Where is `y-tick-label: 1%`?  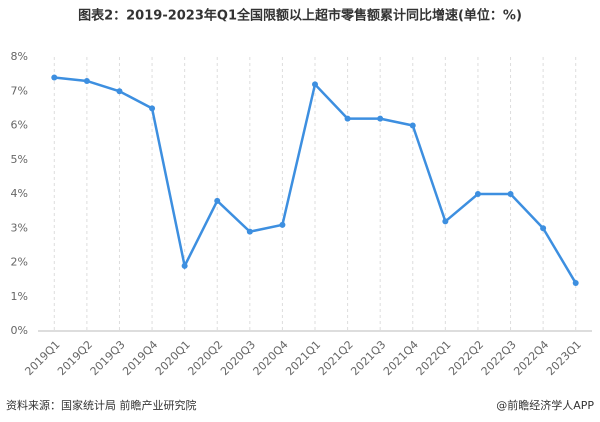 y-tick-label: 1% is located at coordinates (19, 296).